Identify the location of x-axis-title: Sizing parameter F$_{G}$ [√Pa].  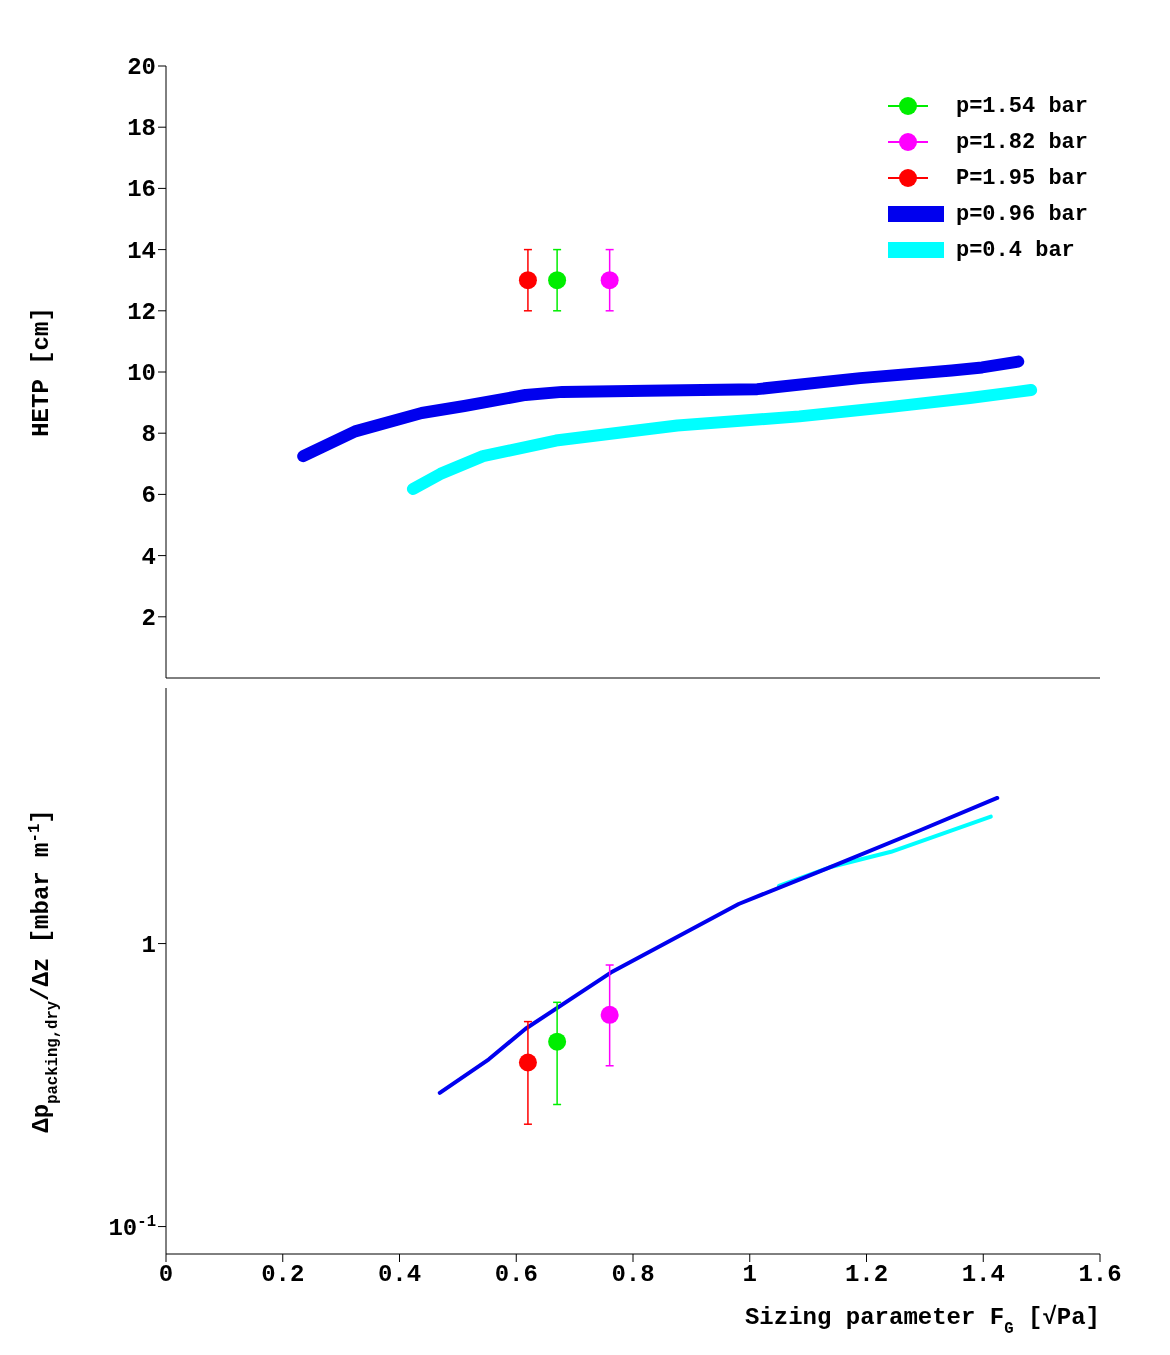
(922, 1321).